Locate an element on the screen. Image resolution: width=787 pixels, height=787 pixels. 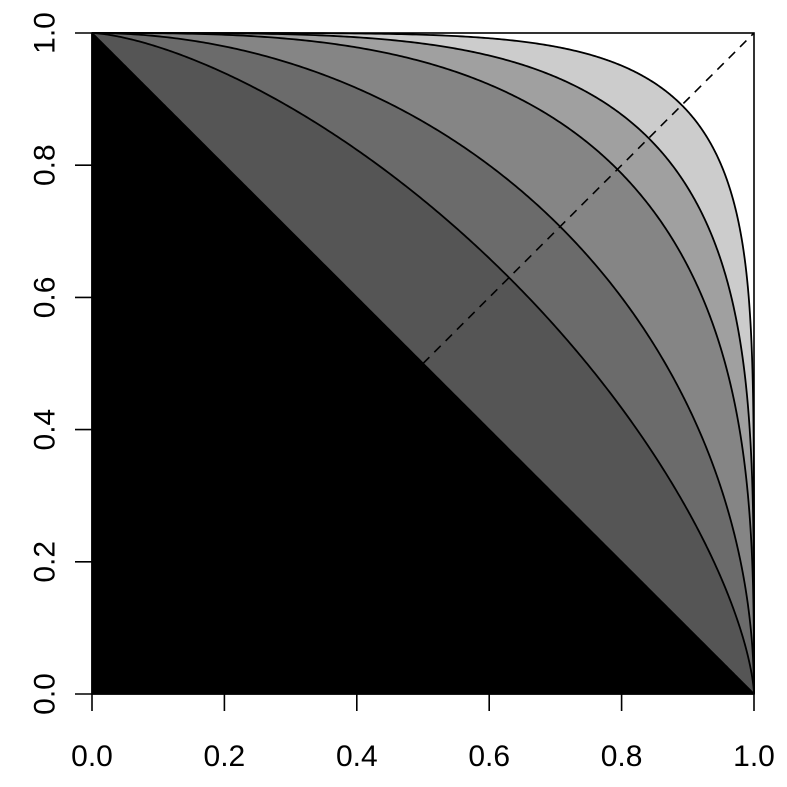
x-axis: 0.0 0.2 0.4 0.6 0.8 1.0 is located at coordinates (423, 733).